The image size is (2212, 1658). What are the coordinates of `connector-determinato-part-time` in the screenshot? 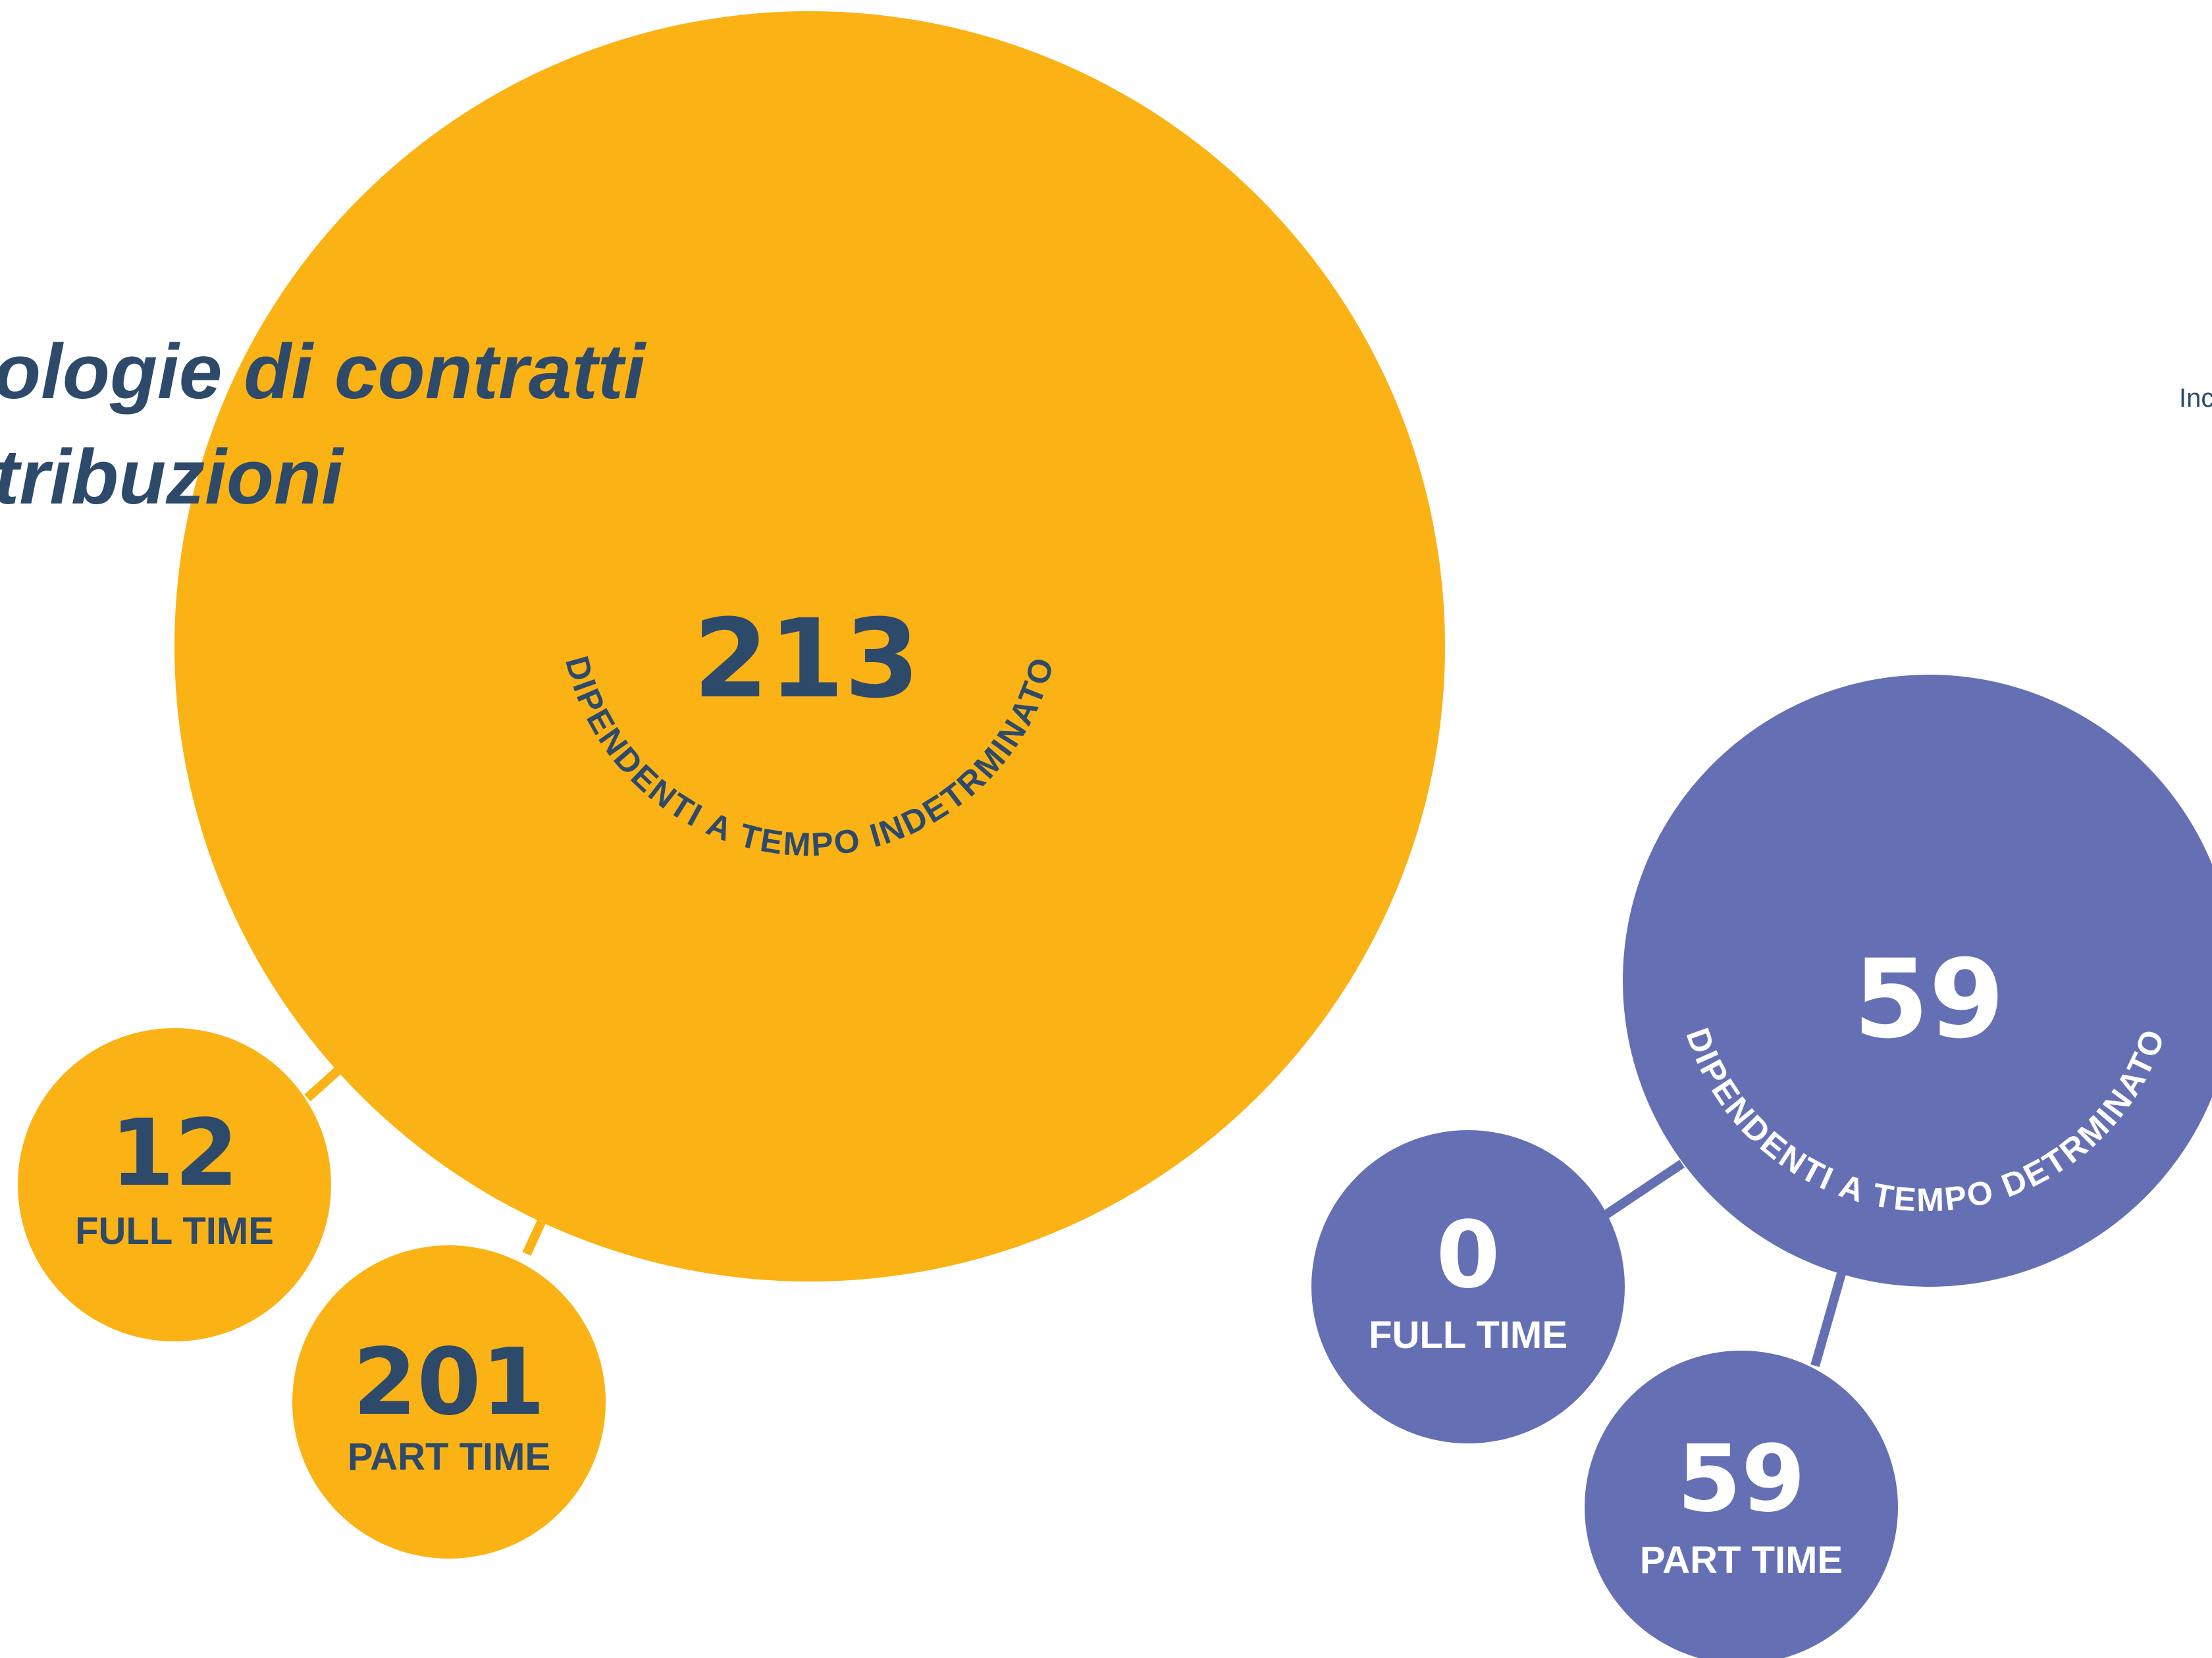 It's located at (1828, 1320).